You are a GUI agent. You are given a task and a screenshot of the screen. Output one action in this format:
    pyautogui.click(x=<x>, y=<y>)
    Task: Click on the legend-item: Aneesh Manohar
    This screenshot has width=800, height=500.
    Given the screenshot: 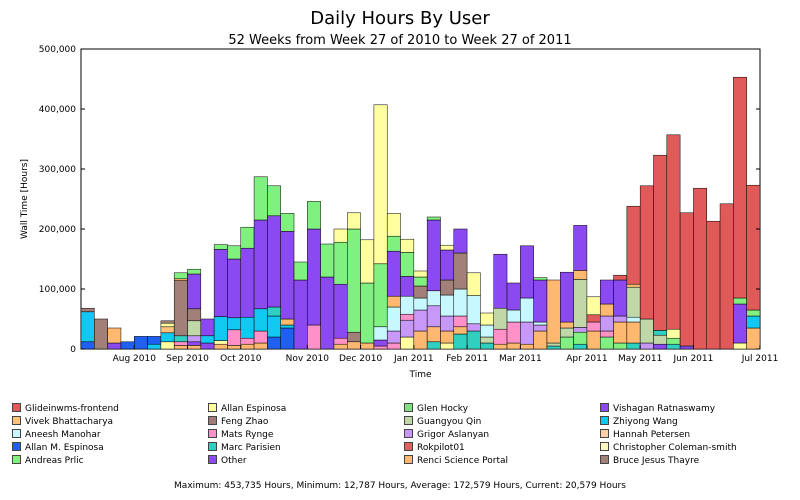 What is the action you would take?
    pyautogui.click(x=56, y=434)
    